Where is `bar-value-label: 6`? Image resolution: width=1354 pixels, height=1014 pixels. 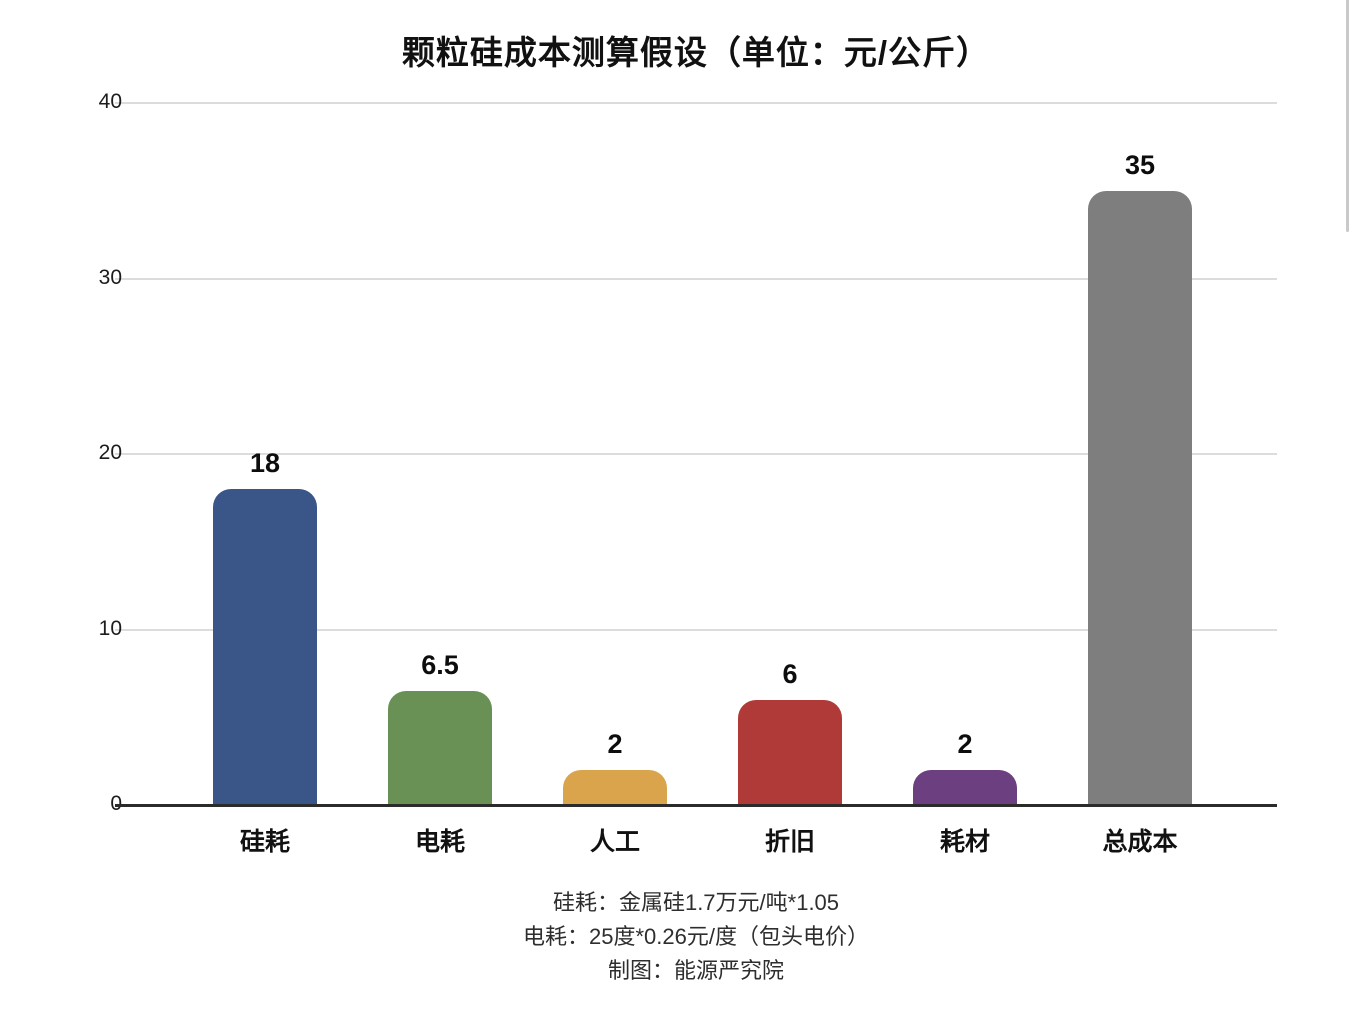
bar-value-label: 6 is located at coordinates (790, 673).